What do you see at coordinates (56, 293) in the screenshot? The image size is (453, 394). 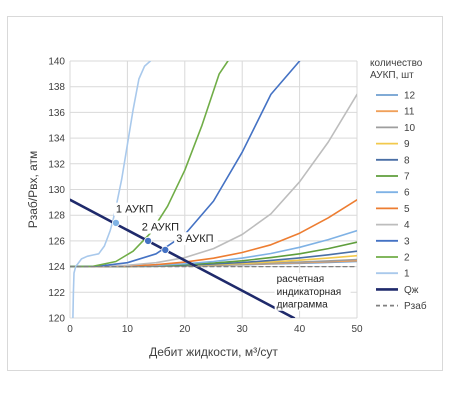 I see `y-tick-label: 122` at bounding box center [56, 293].